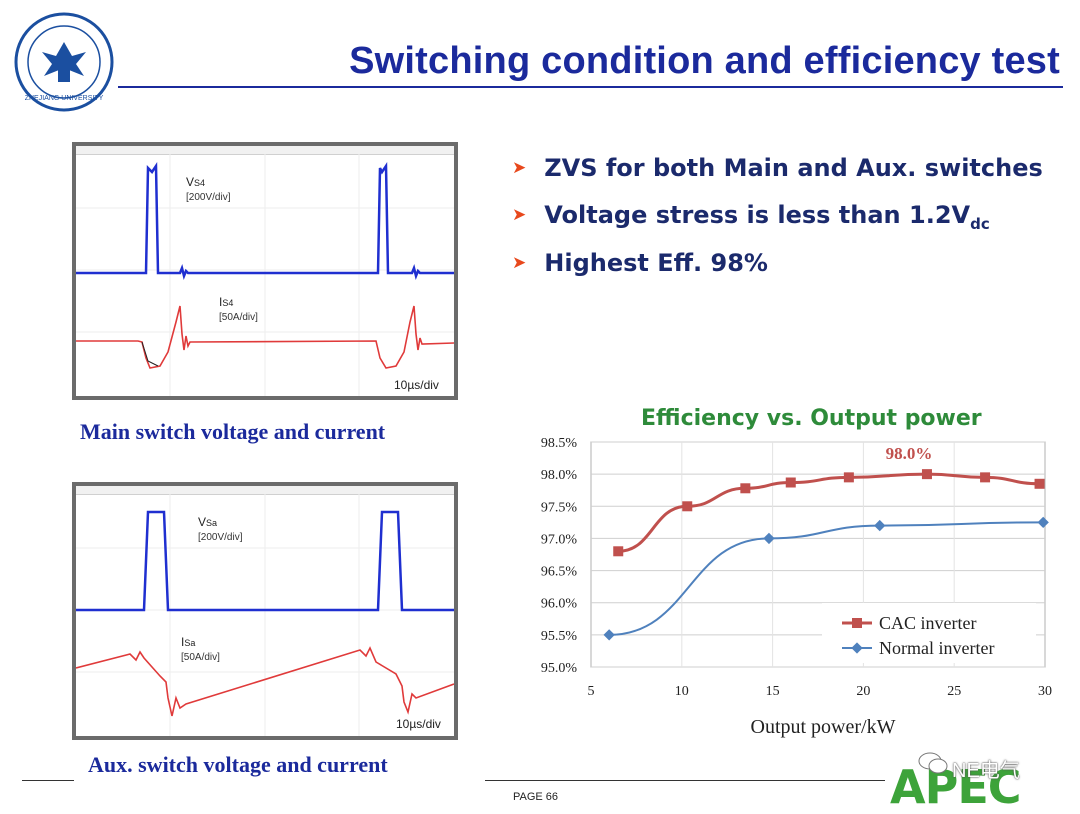 The image size is (1080, 814). What do you see at coordinates (909, 453) in the screenshot?
I see `peak-annotation: 98.0%` at bounding box center [909, 453].